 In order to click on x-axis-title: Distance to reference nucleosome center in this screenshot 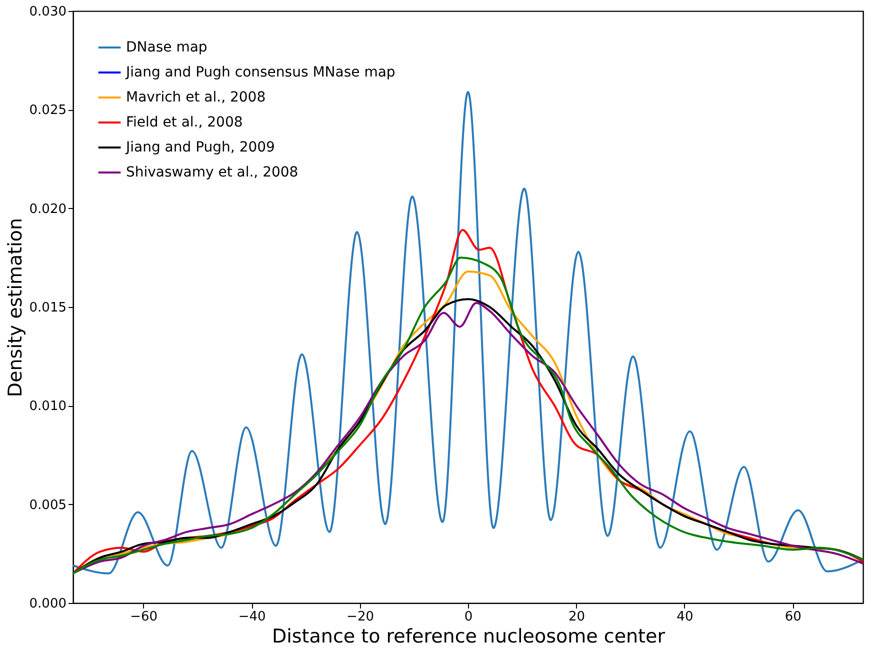, I will do `click(469, 637)`.